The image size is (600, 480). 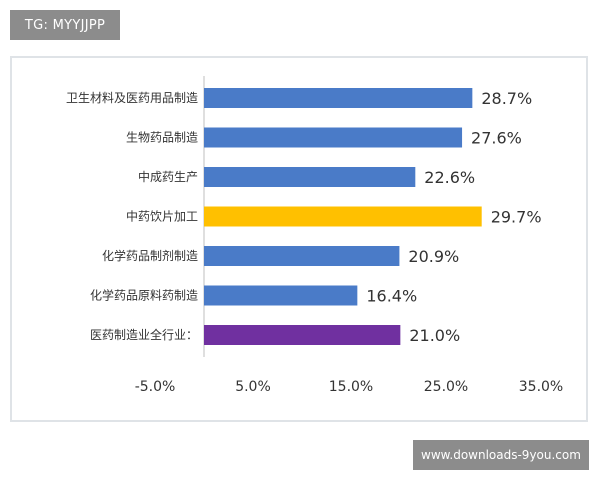 I want to click on data-label: 21.0%, so click(x=434, y=335).